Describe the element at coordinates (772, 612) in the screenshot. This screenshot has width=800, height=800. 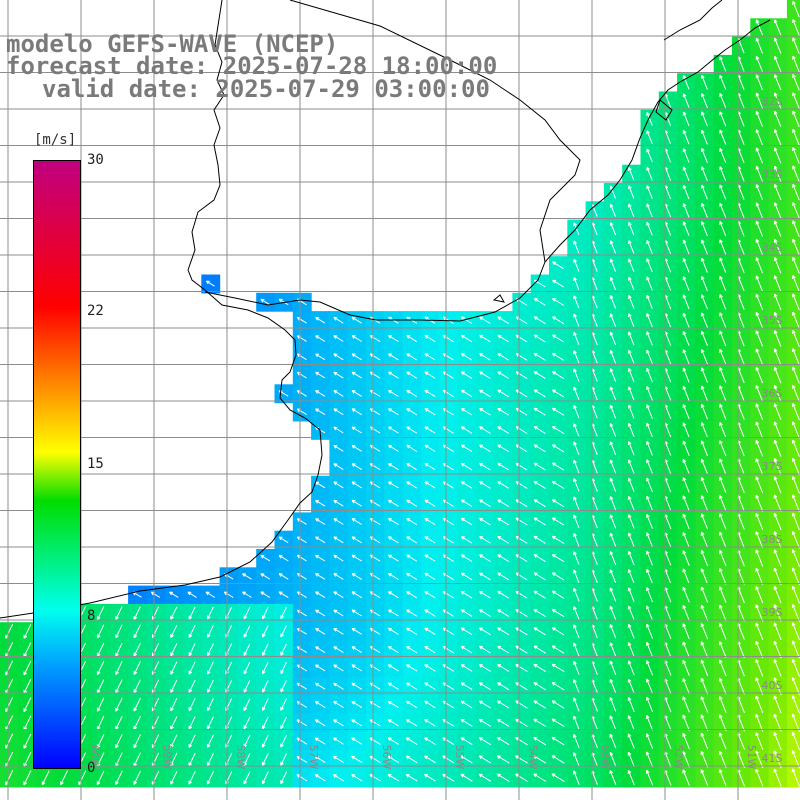
I see `latitude-label: 39S` at that location.